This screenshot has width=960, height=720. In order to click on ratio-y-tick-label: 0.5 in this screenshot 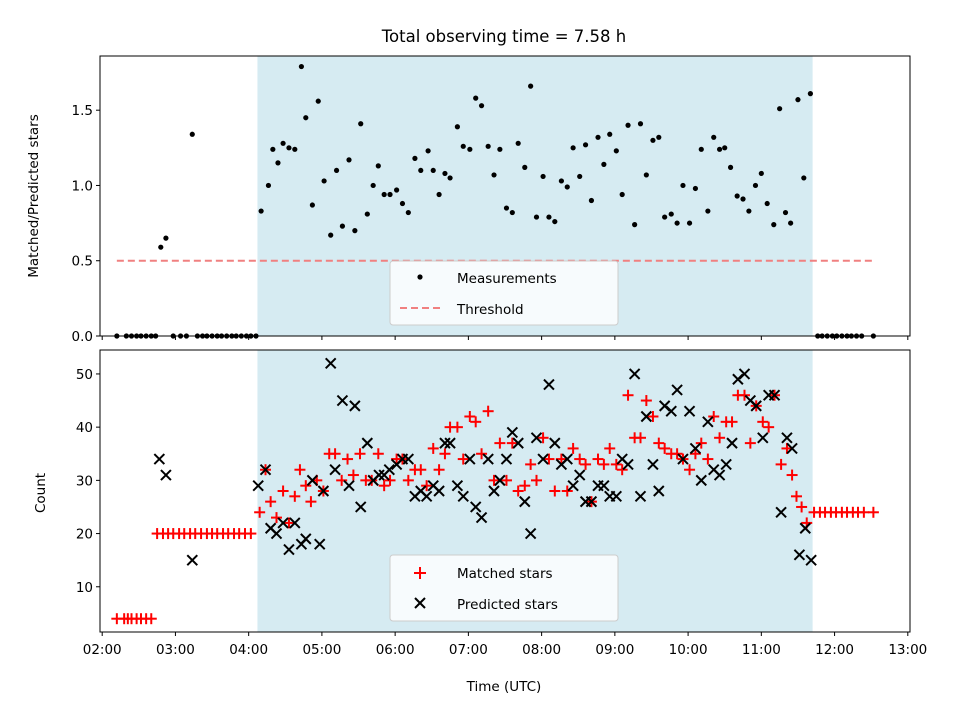, I will do `click(82, 262)`.